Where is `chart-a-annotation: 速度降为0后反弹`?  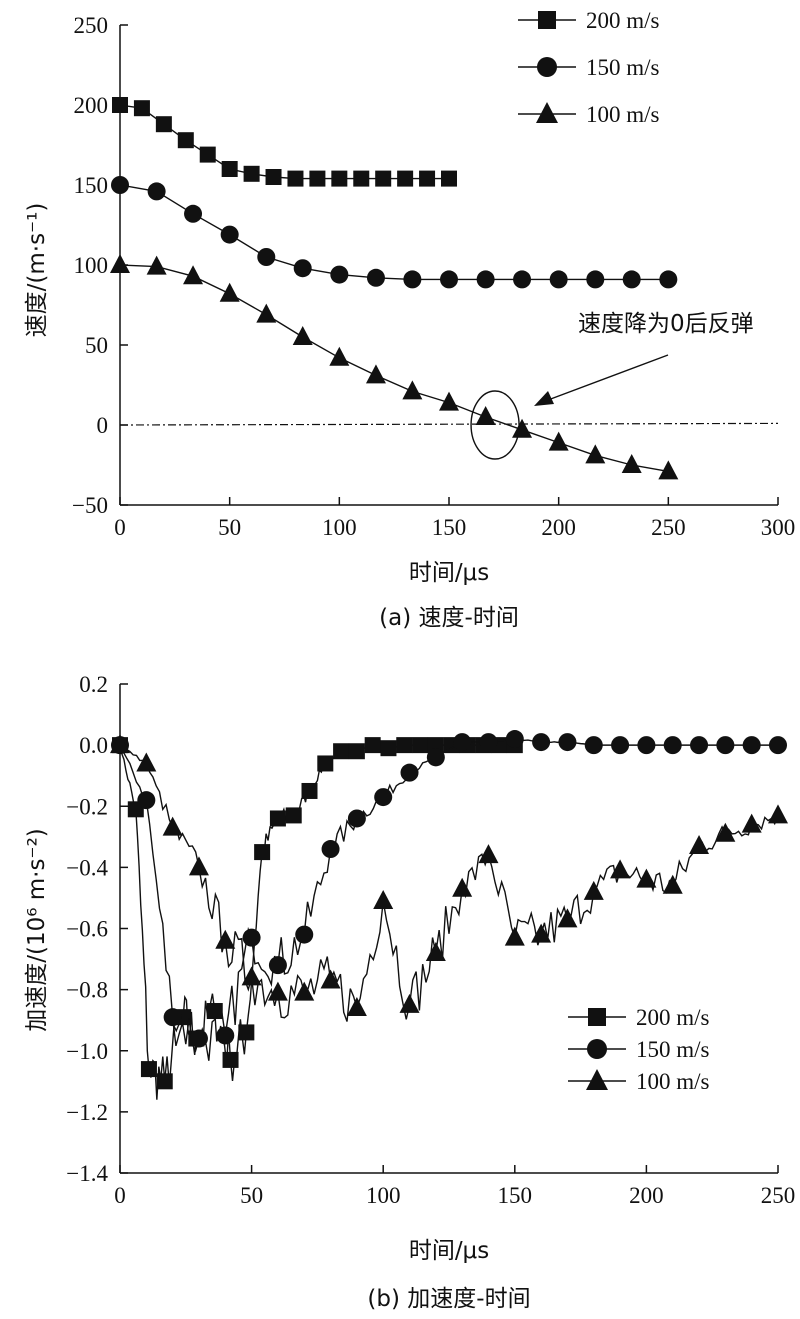 chart-a-annotation: 速度降为0后反弹 is located at coordinates (666, 324).